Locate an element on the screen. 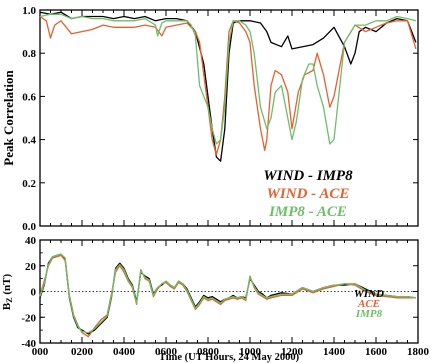 The width and height of the screenshot is (446, 363). x-tick-label: 1600 is located at coordinates (376, 352).